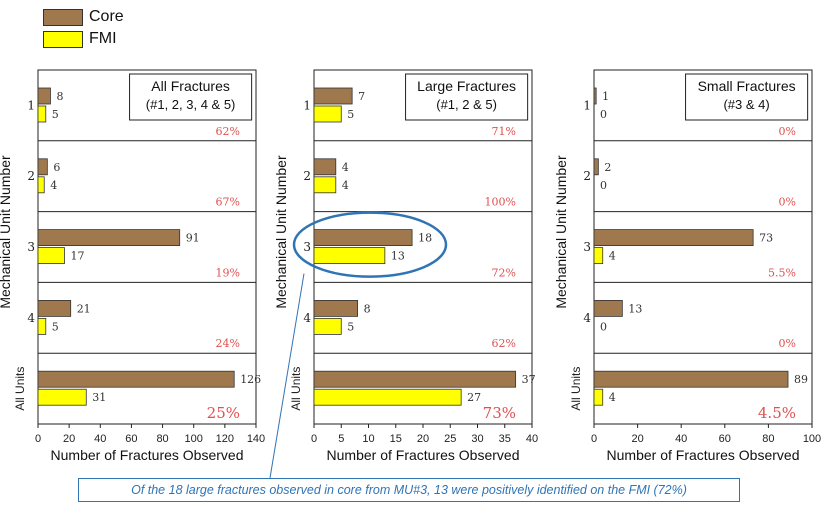 The image size is (828, 510). I want to click on panel-1-x-tick-1: 20, so click(69, 439).